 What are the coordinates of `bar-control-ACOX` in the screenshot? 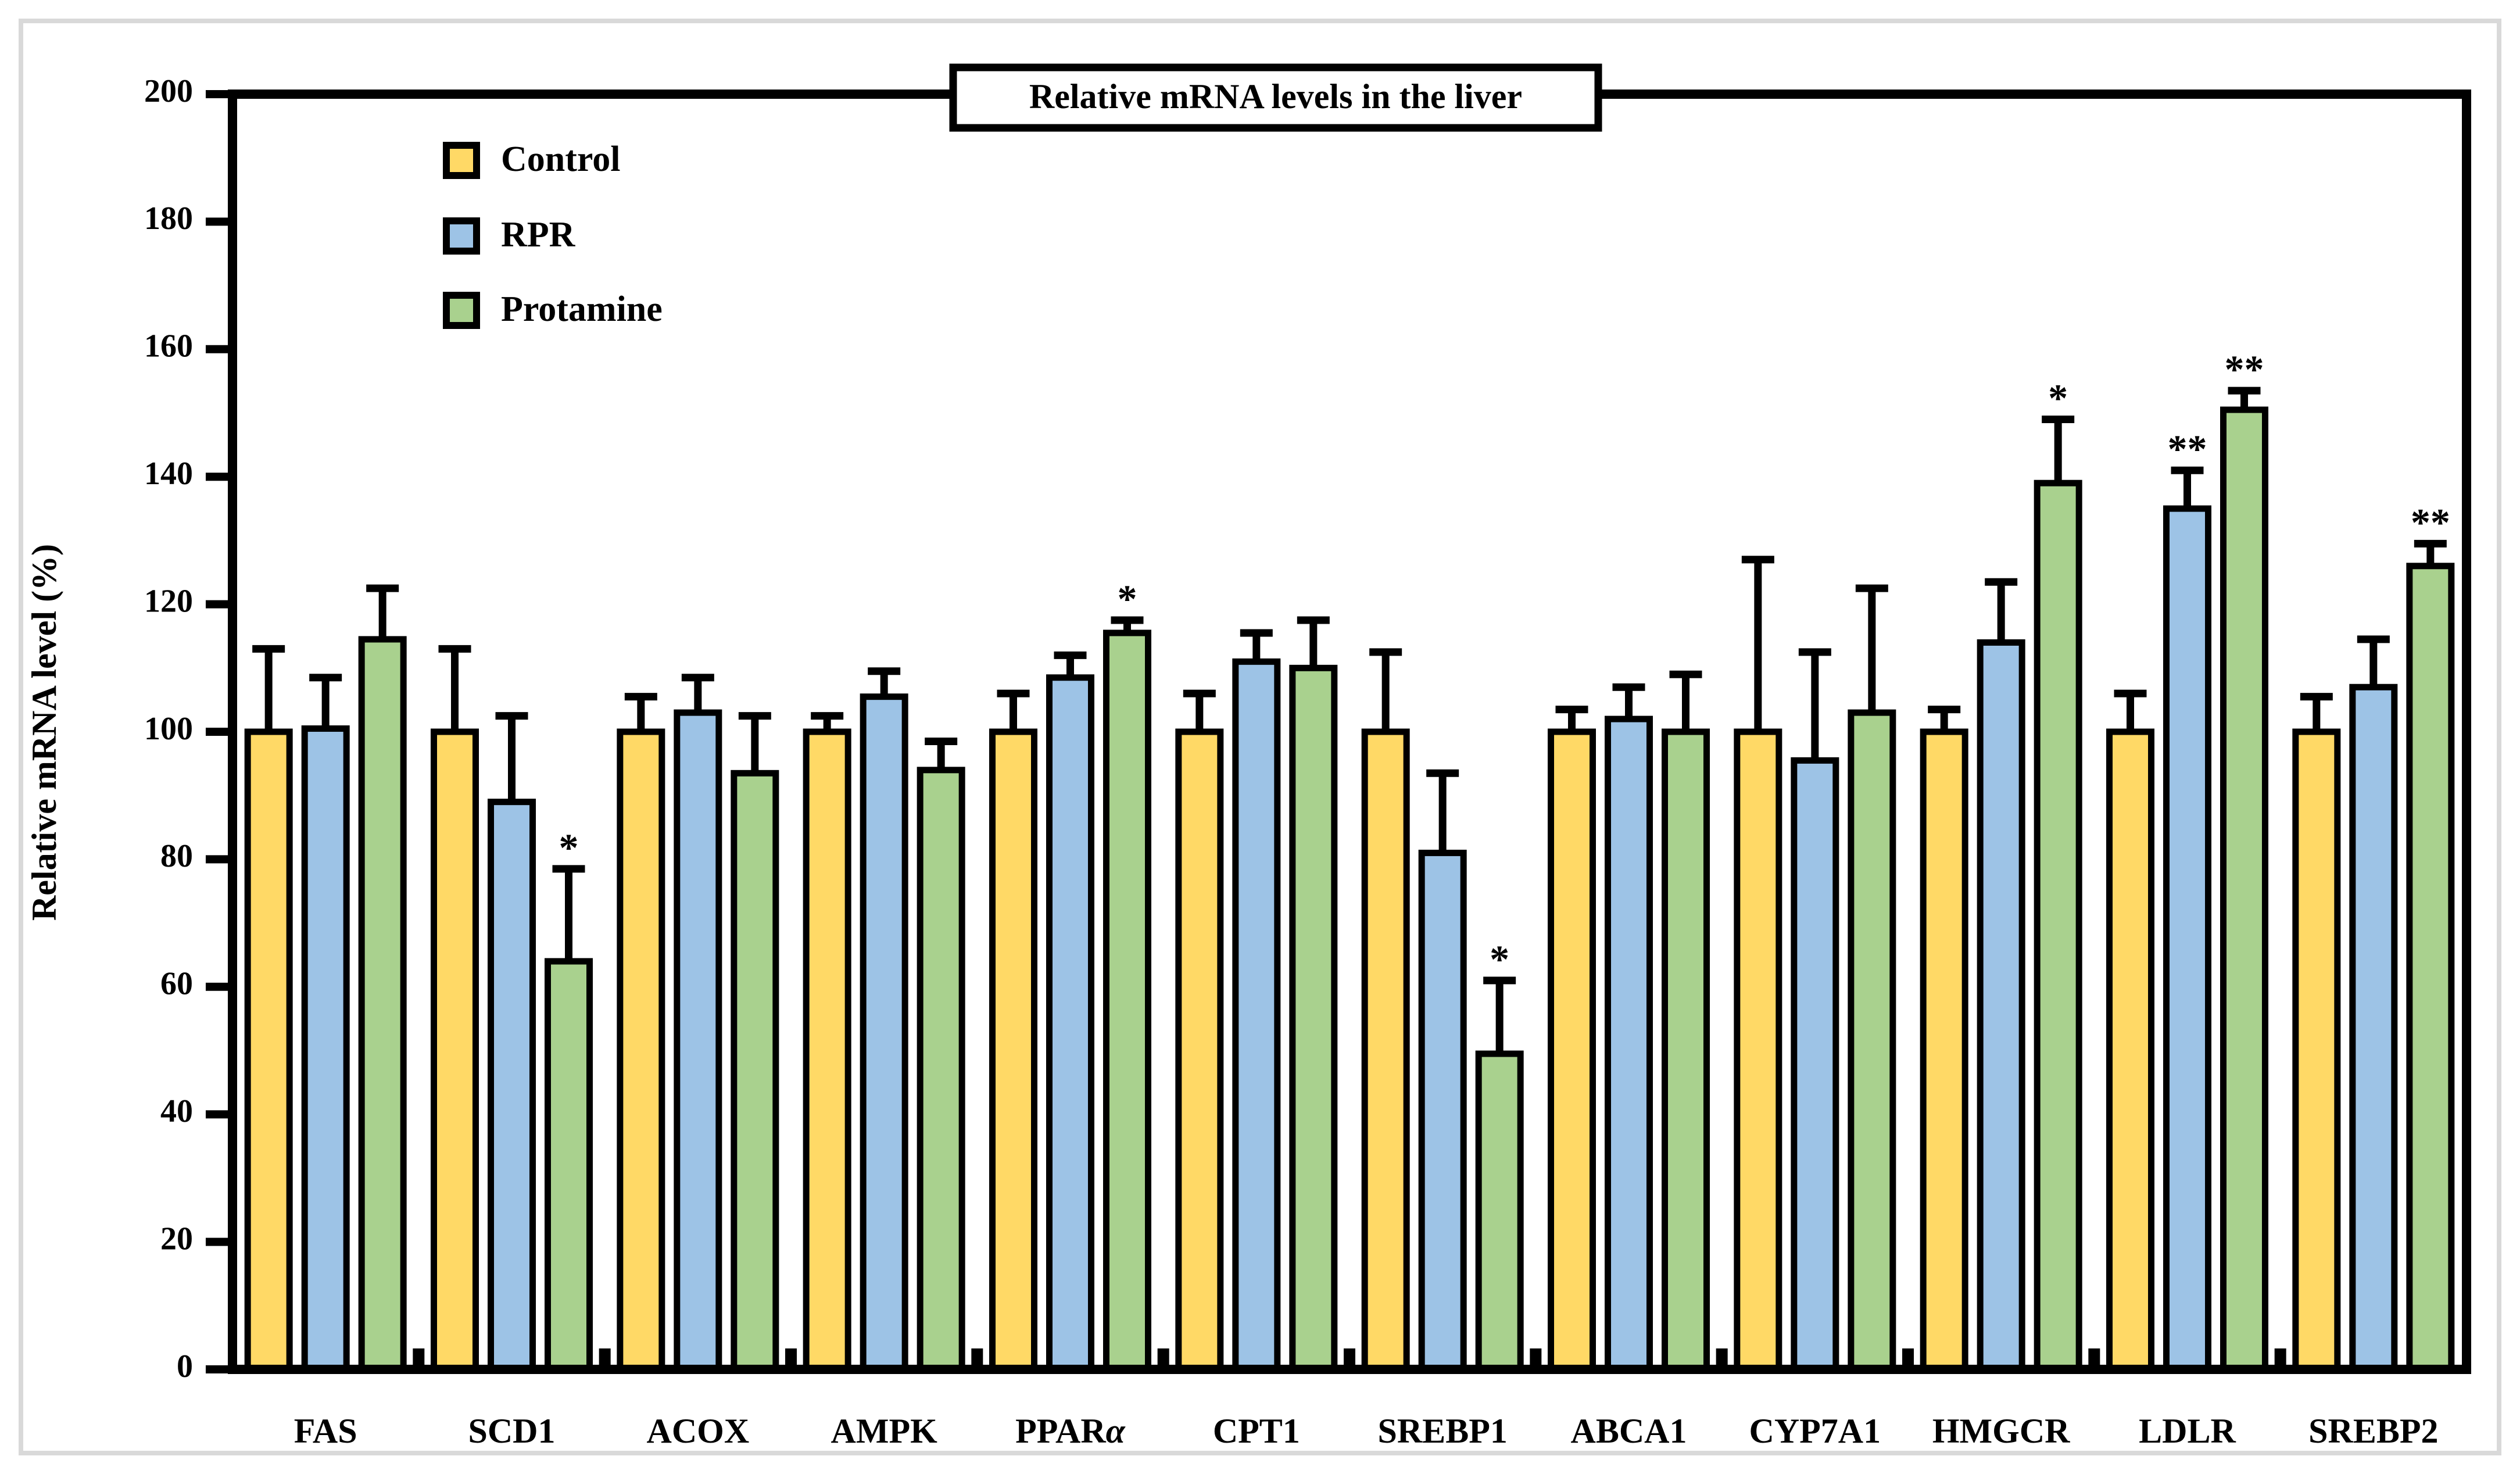 It's located at (641, 1050).